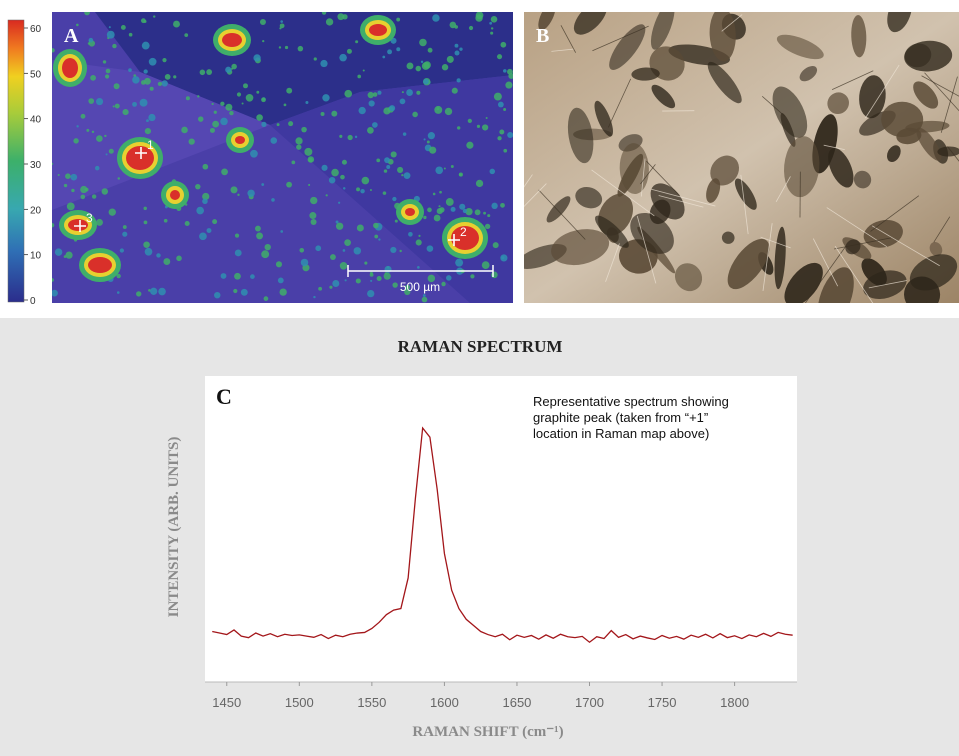 This screenshot has height=756, width=959. I want to click on x-tick-label: 1800, so click(734, 702).